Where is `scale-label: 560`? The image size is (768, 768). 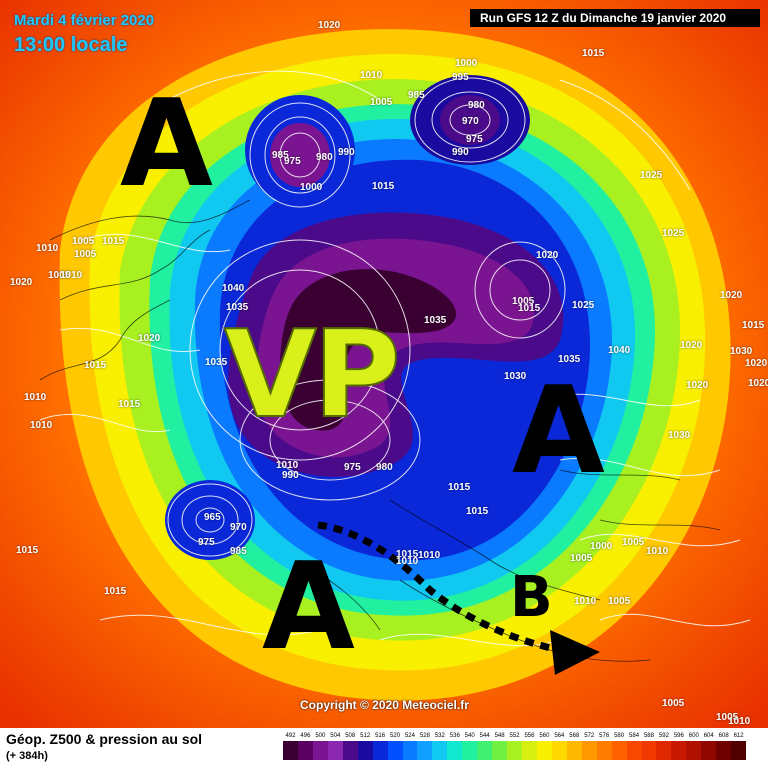
scale-label: 560 is located at coordinates (544, 736).